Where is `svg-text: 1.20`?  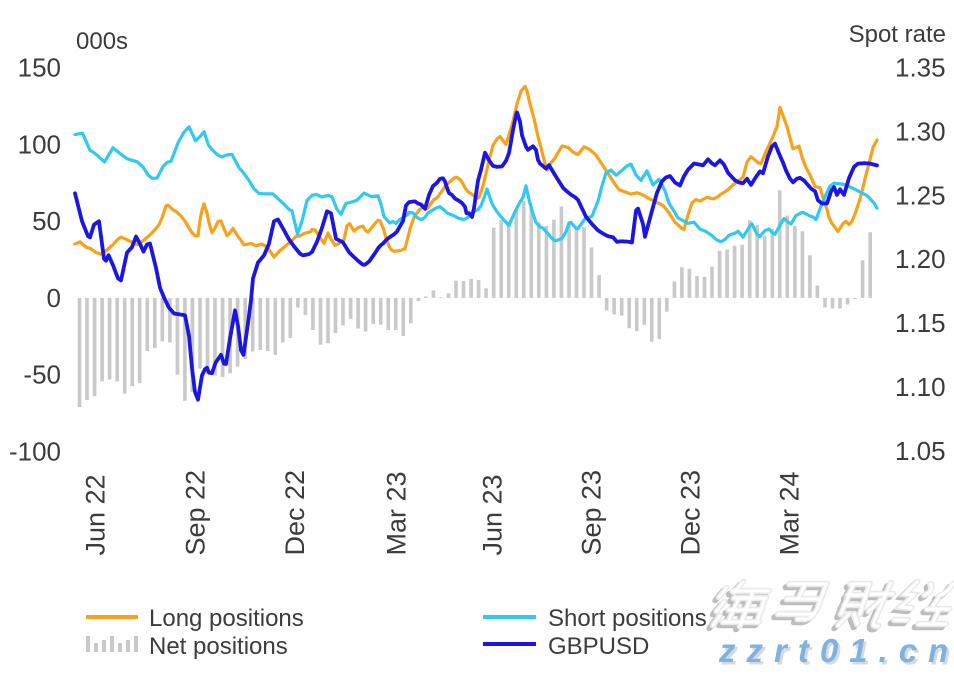 svg-text: 1.20 is located at coordinates (920, 259).